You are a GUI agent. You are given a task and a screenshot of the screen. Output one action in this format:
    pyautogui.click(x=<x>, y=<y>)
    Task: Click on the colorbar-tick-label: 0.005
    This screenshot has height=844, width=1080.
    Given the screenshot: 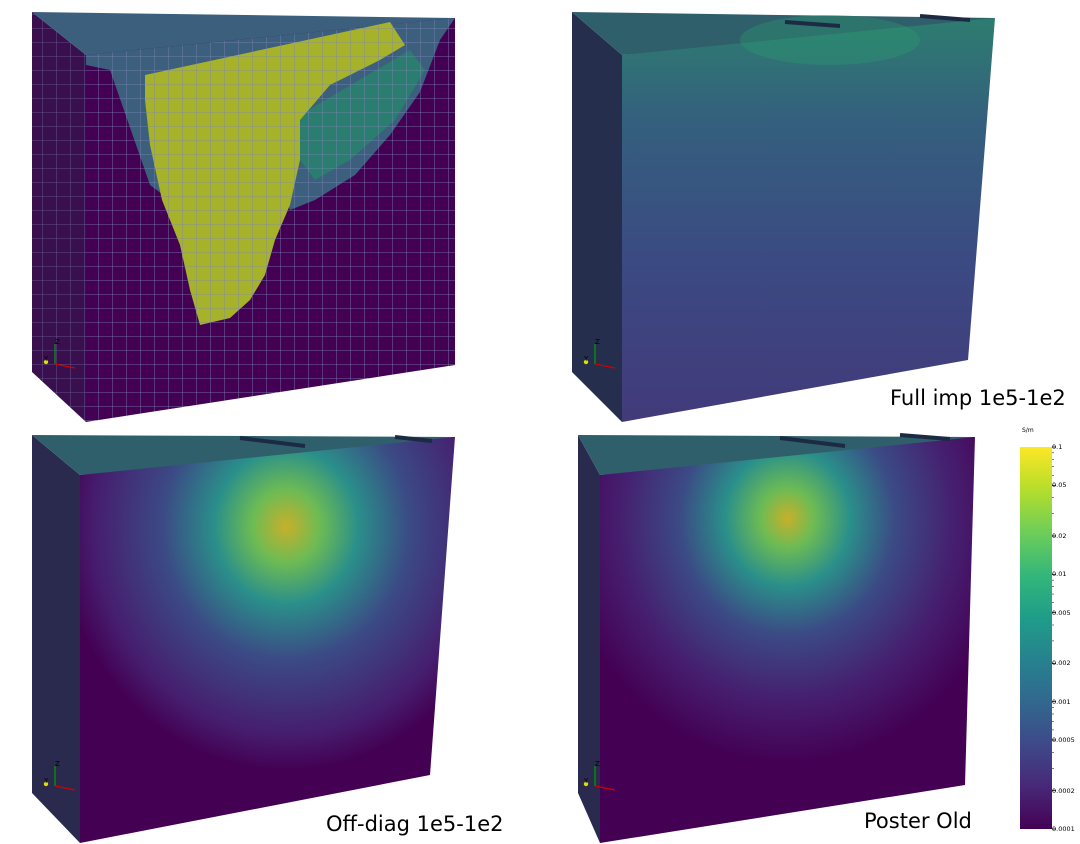 What is the action you would take?
    pyautogui.click(x=1061, y=612)
    